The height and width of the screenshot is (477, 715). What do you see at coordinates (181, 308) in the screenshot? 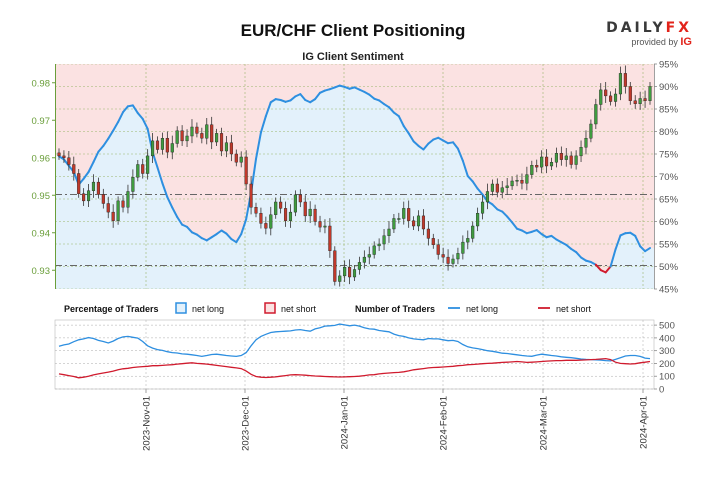
I see `legend-net-long-box` at bounding box center [181, 308].